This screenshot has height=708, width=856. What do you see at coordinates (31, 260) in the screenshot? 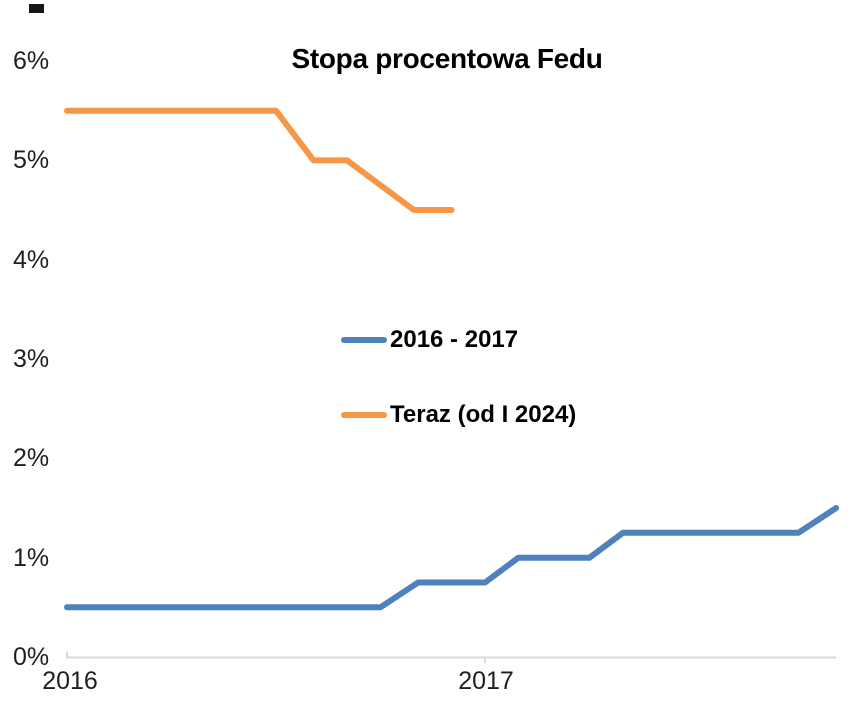
I see `y-tick-label-4: 4%` at bounding box center [31, 260].